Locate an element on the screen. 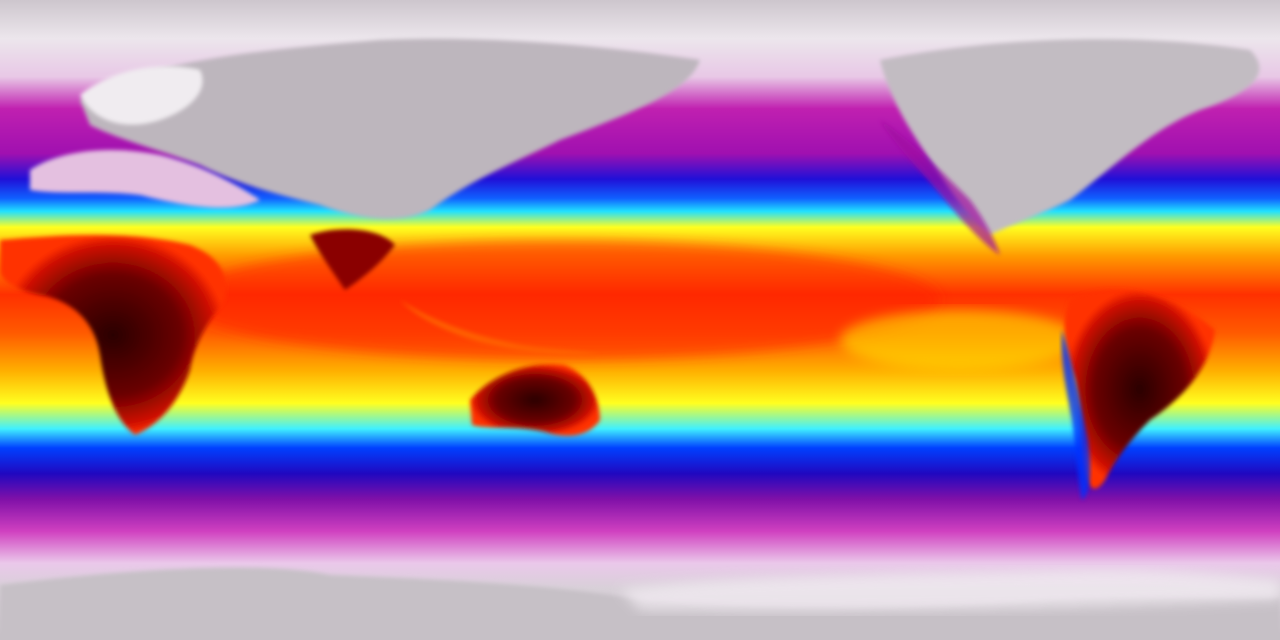 The image size is (1280, 640). africa-landmass is located at coordinates (113, 335).